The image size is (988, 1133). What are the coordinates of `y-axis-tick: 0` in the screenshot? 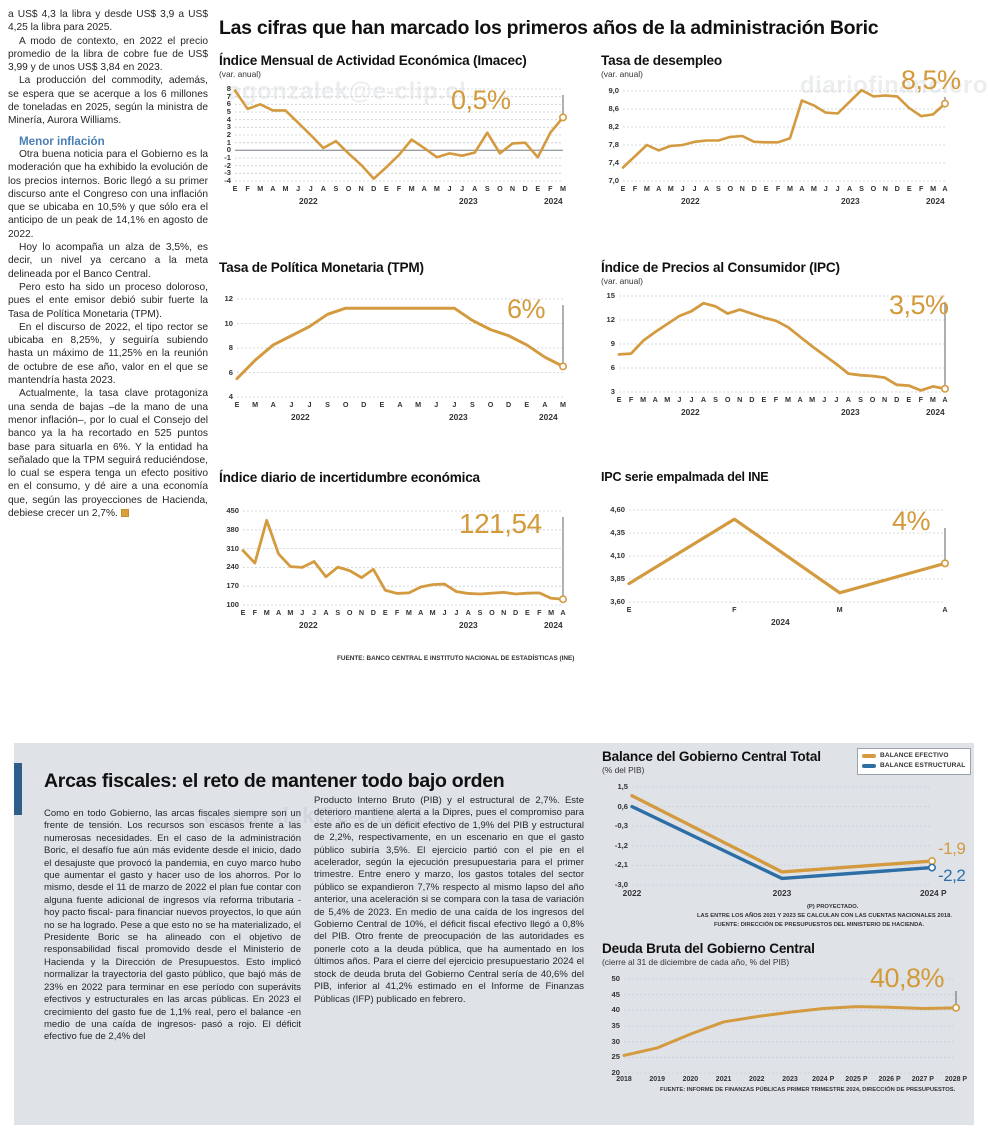 It's located at (228, 150).